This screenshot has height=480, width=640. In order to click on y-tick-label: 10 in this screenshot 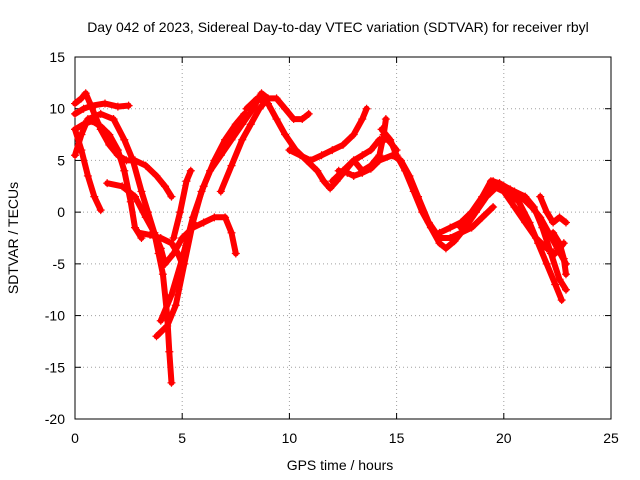, I will do `click(57, 109)`.